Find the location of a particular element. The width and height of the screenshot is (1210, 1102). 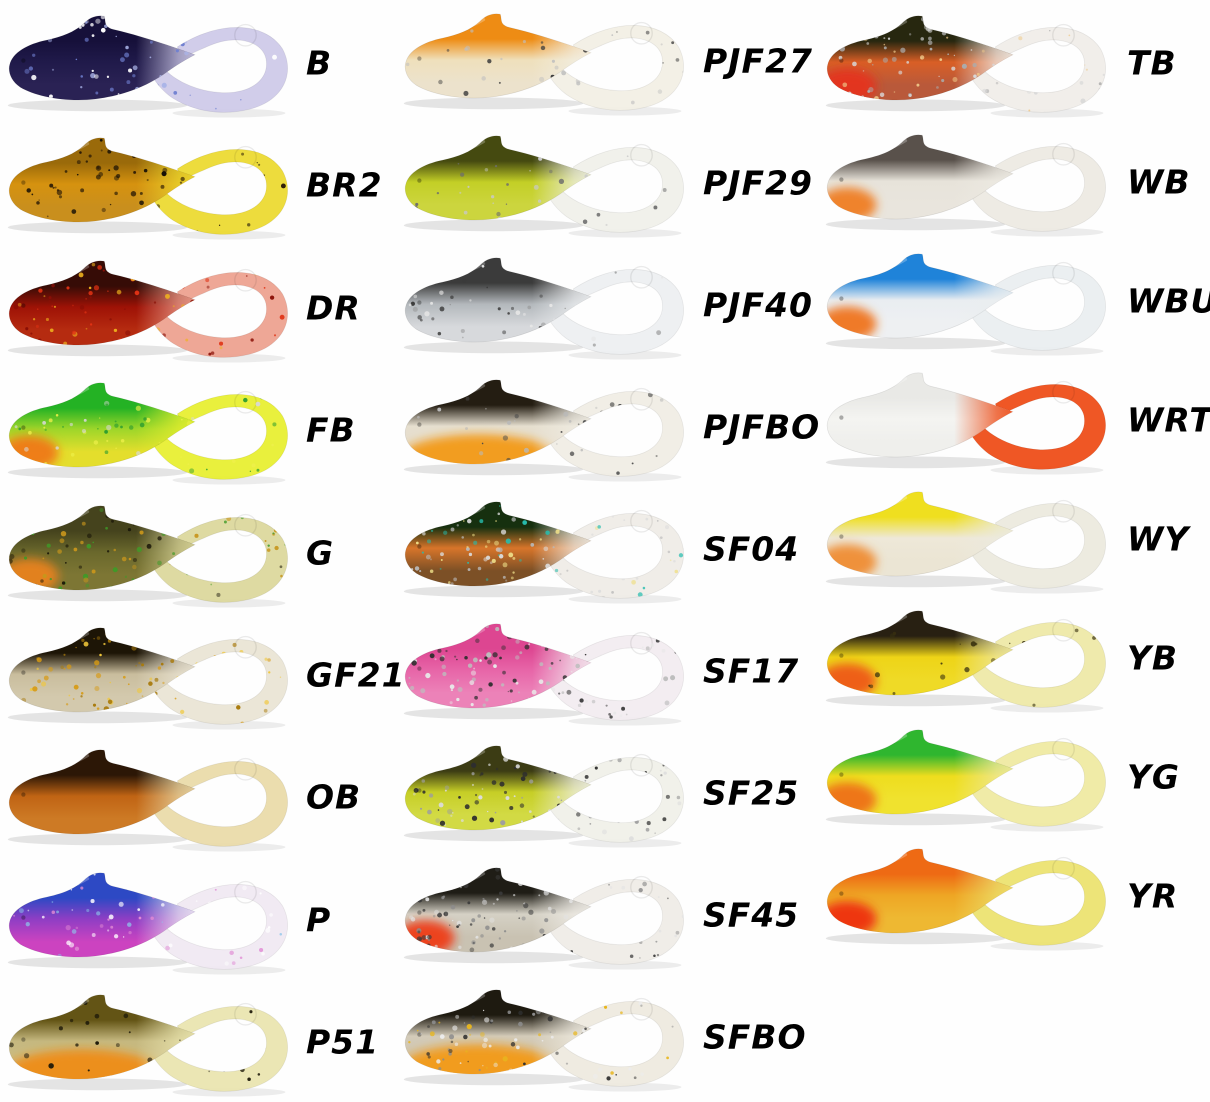

lure-code-label: SF25 is located at coordinates (751, 793).